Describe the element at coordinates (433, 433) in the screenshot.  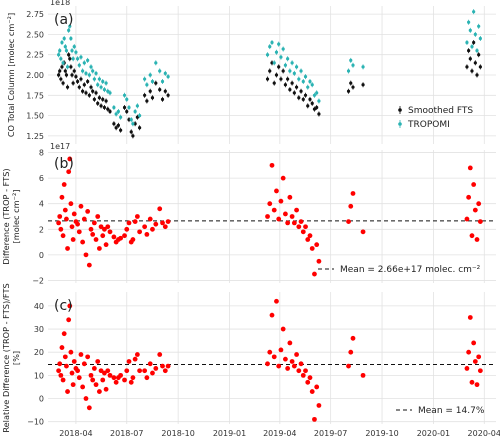
I see `x-tick-label: 2020-01` at that location.